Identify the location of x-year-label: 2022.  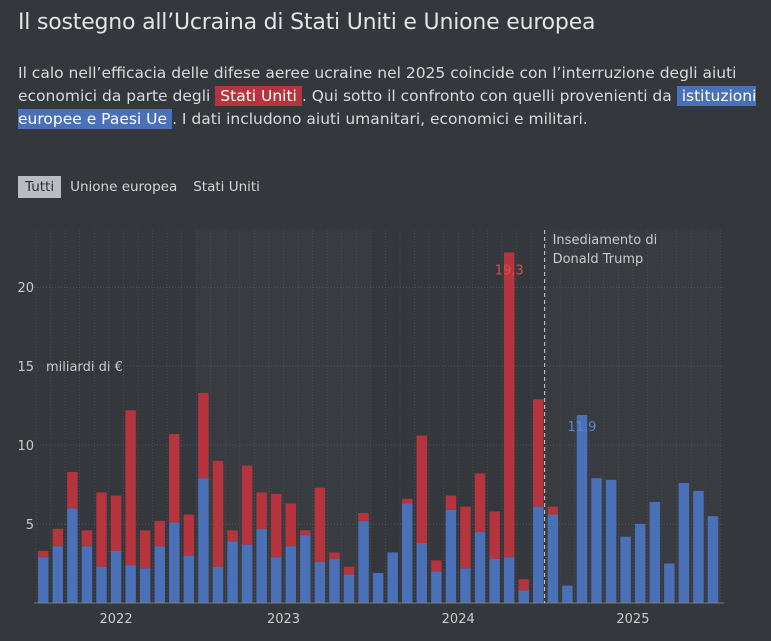
(116, 619).